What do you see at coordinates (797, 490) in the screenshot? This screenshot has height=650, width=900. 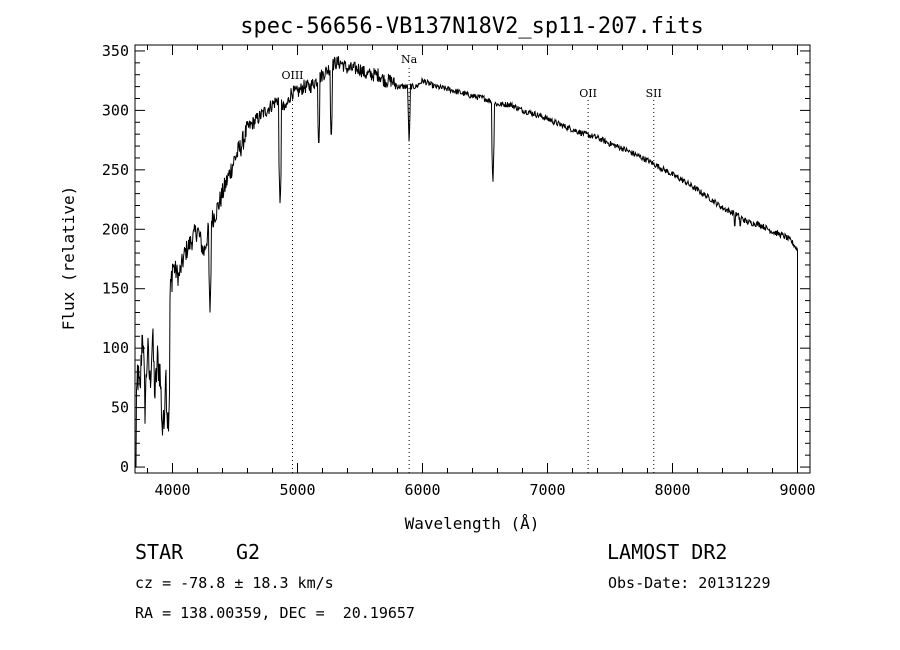 I see `x-tick-label: 9000` at bounding box center [797, 490].